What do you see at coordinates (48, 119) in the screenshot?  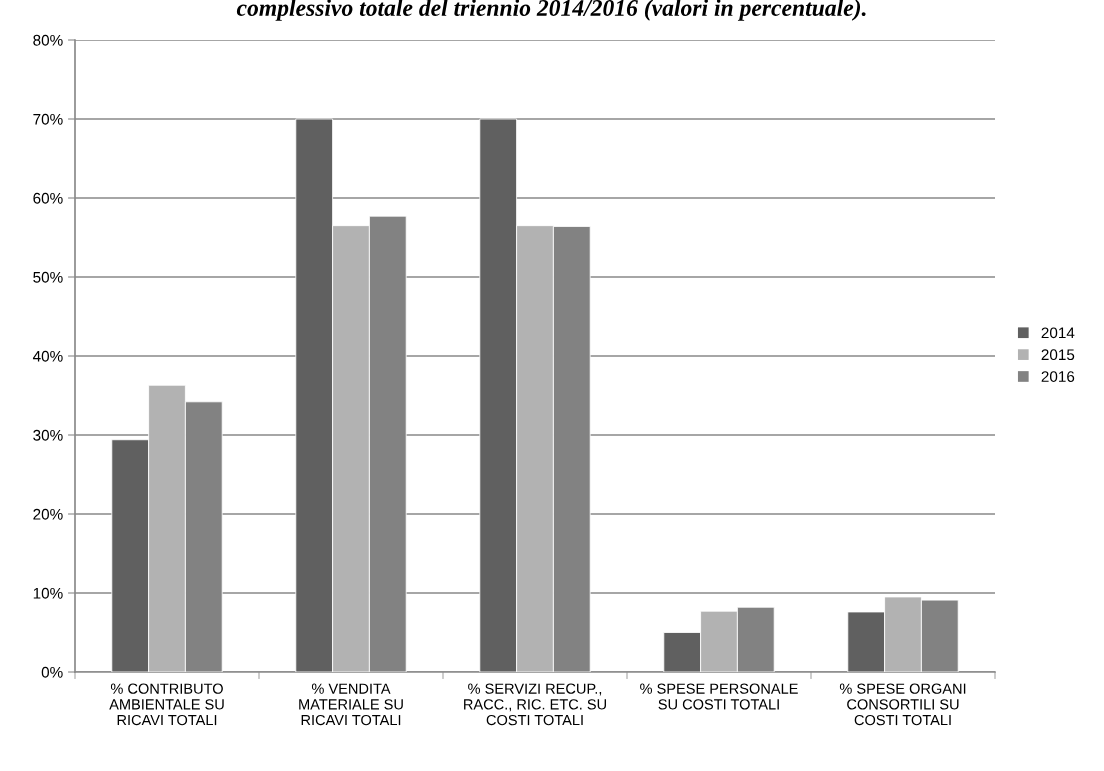 I see `y-tick-label: 70%` at bounding box center [48, 119].